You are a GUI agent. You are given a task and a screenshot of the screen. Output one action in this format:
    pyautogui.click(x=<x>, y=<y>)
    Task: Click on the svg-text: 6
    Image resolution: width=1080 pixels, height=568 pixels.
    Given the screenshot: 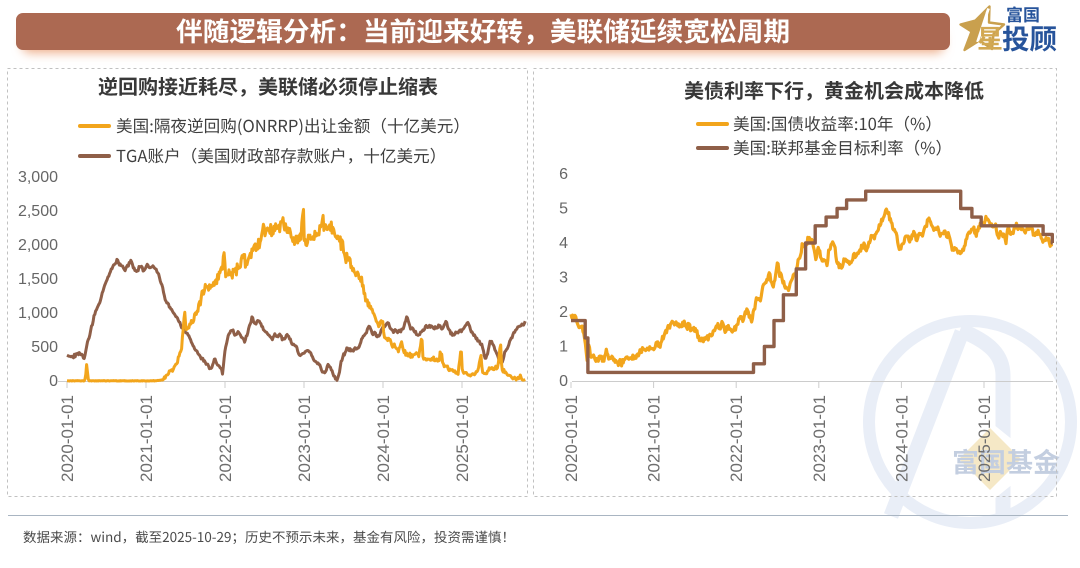 What is the action you would take?
    pyautogui.click(x=563, y=174)
    